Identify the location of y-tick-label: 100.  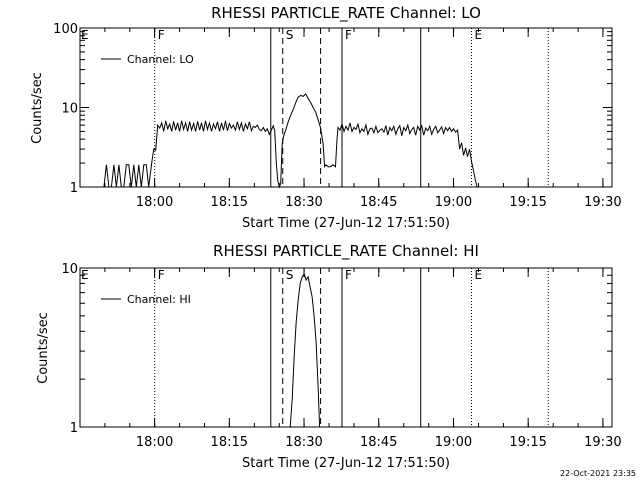
(65, 29).